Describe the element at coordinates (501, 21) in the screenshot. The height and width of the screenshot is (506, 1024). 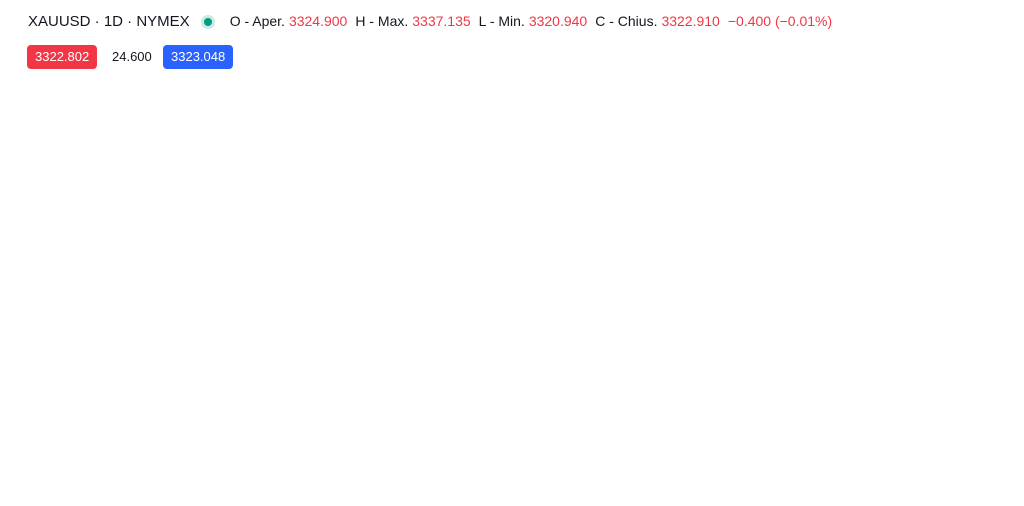
I see `ohlc-label: L - Min.` at that location.